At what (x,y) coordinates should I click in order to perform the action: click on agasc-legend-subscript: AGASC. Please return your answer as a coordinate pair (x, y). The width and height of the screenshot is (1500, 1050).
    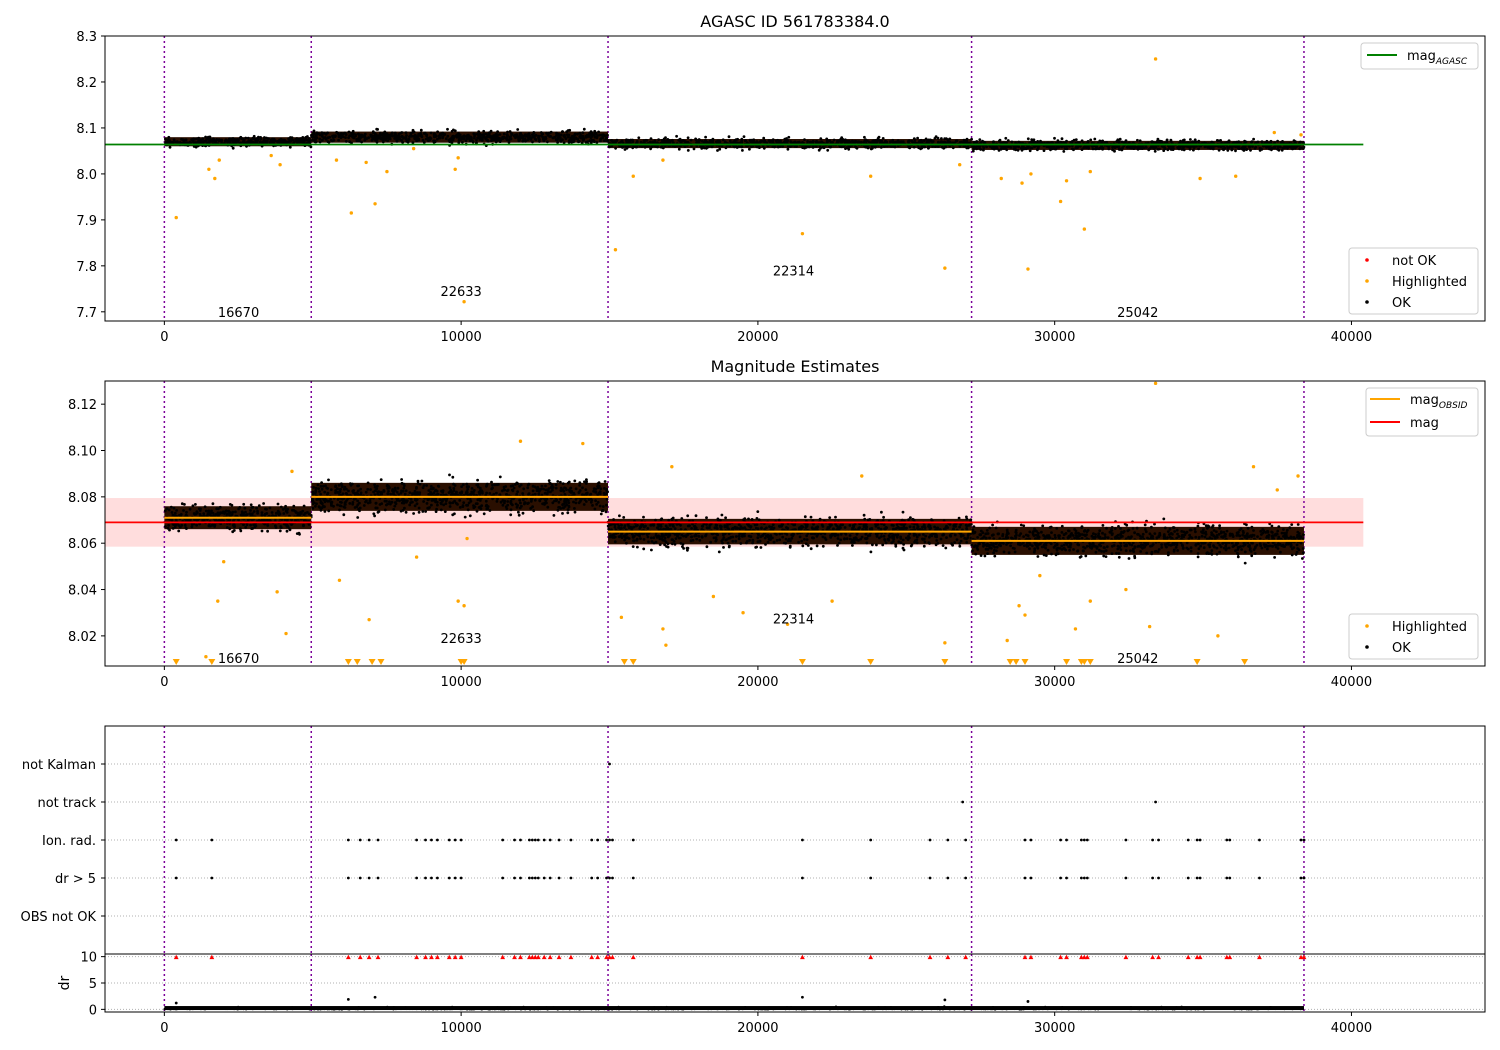
    Looking at the image, I should click on (1451, 62).